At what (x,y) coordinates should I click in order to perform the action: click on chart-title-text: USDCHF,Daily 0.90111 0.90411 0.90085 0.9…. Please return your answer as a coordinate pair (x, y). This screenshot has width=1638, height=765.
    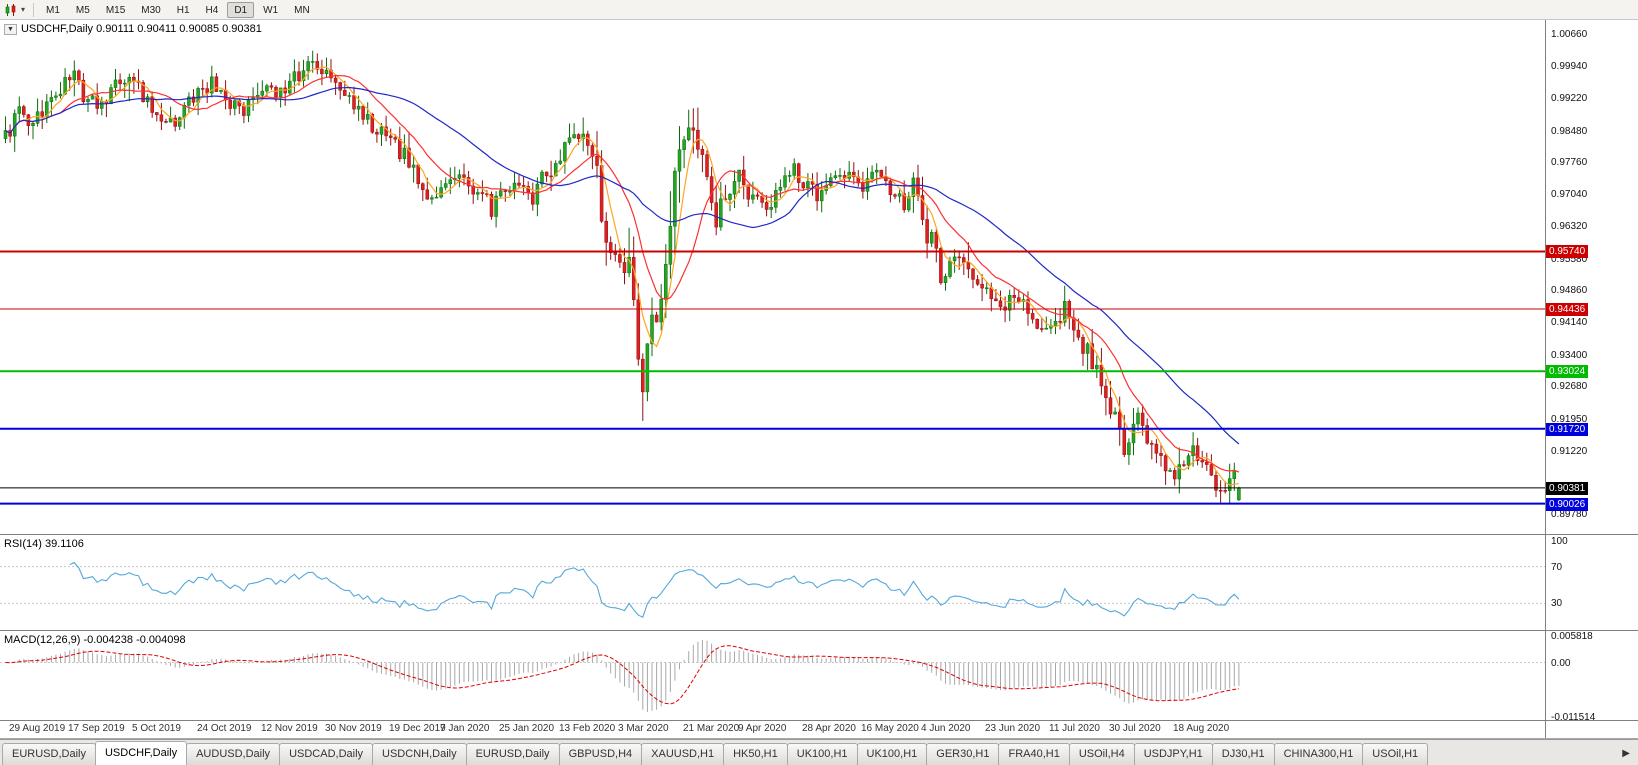
    Looking at the image, I should click on (141, 29).